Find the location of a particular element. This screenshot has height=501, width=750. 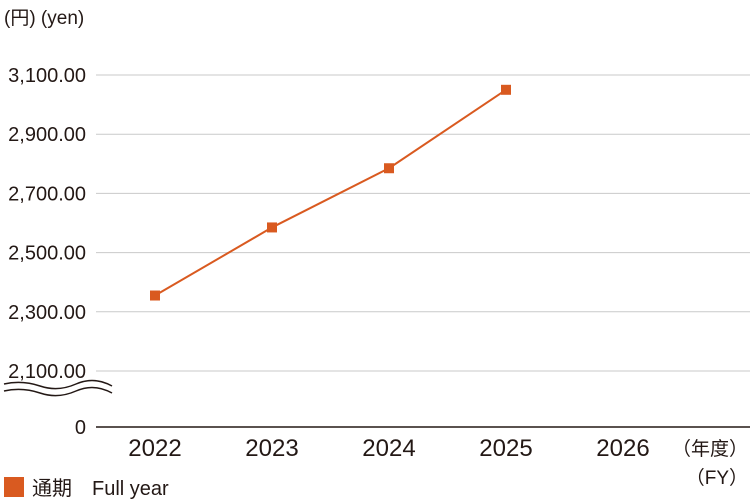

y-axis-label: (円) (yen) is located at coordinates (44, 18).